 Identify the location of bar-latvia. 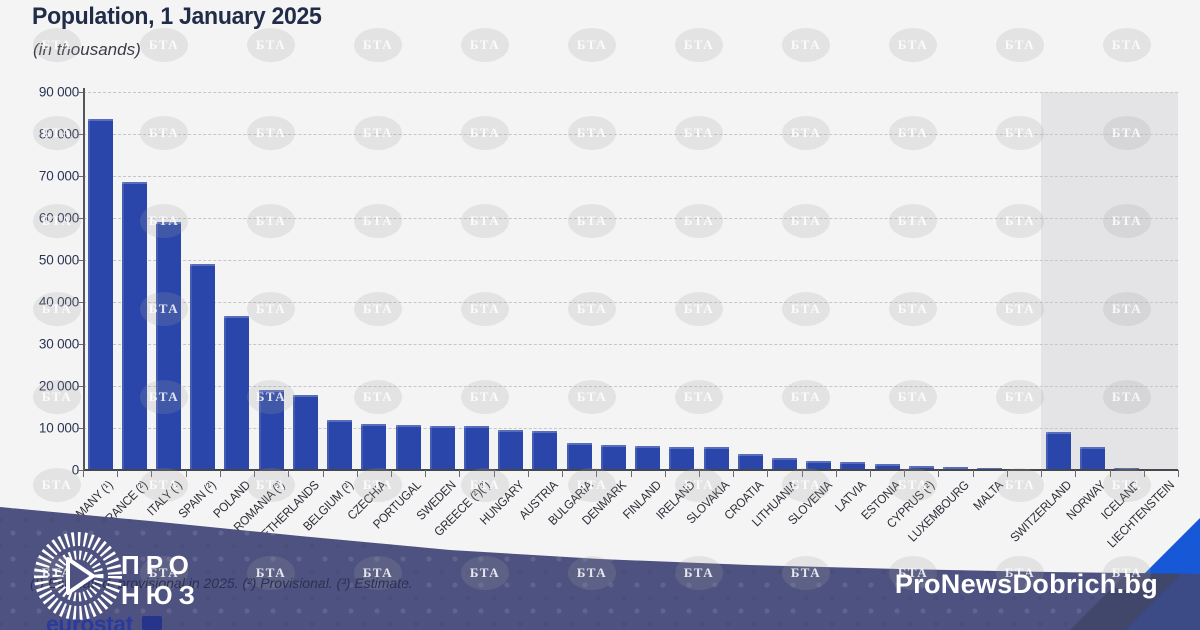
(853, 466).